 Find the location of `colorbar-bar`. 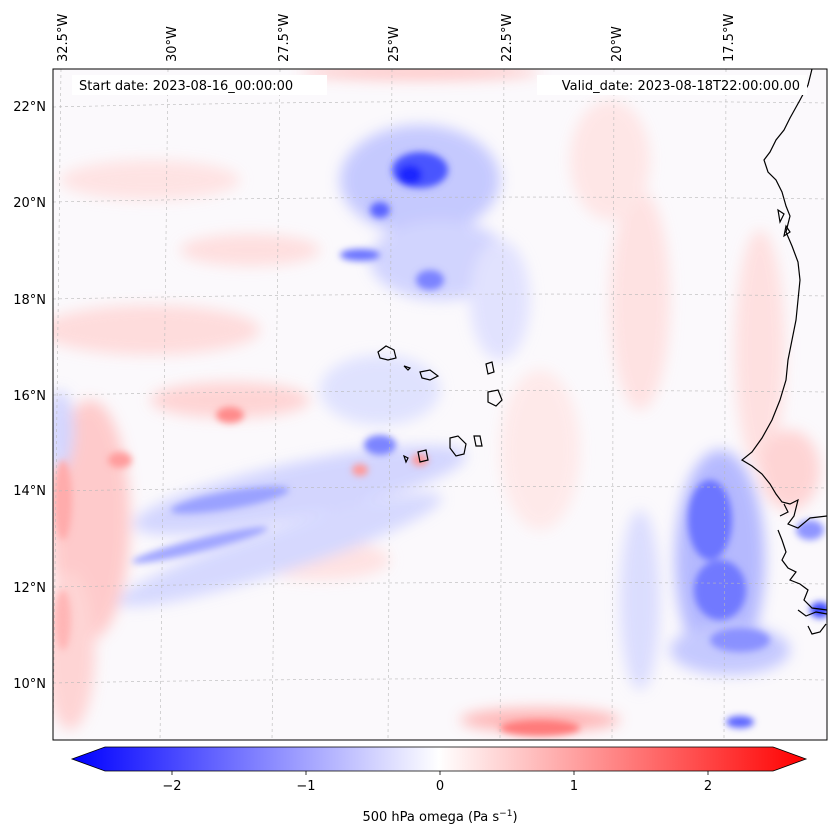

colorbar-bar is located at coordinates (439, 759).